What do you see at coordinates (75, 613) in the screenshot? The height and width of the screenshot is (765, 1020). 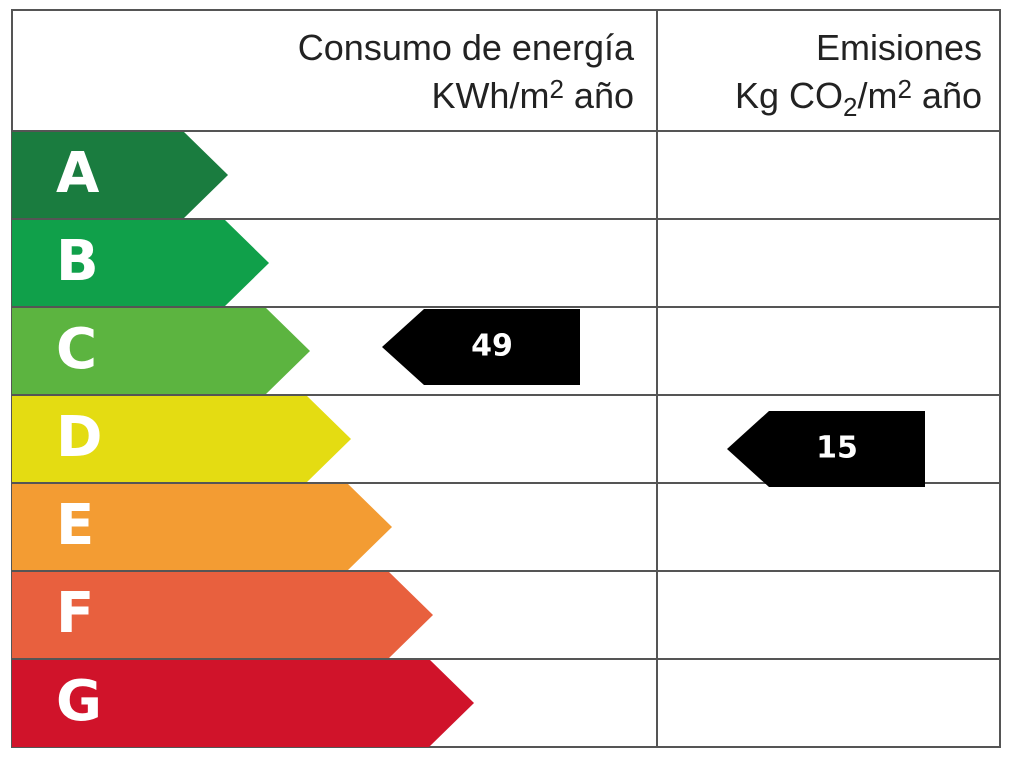 I see `rating-letter: F` at bounding box center [75, 613].